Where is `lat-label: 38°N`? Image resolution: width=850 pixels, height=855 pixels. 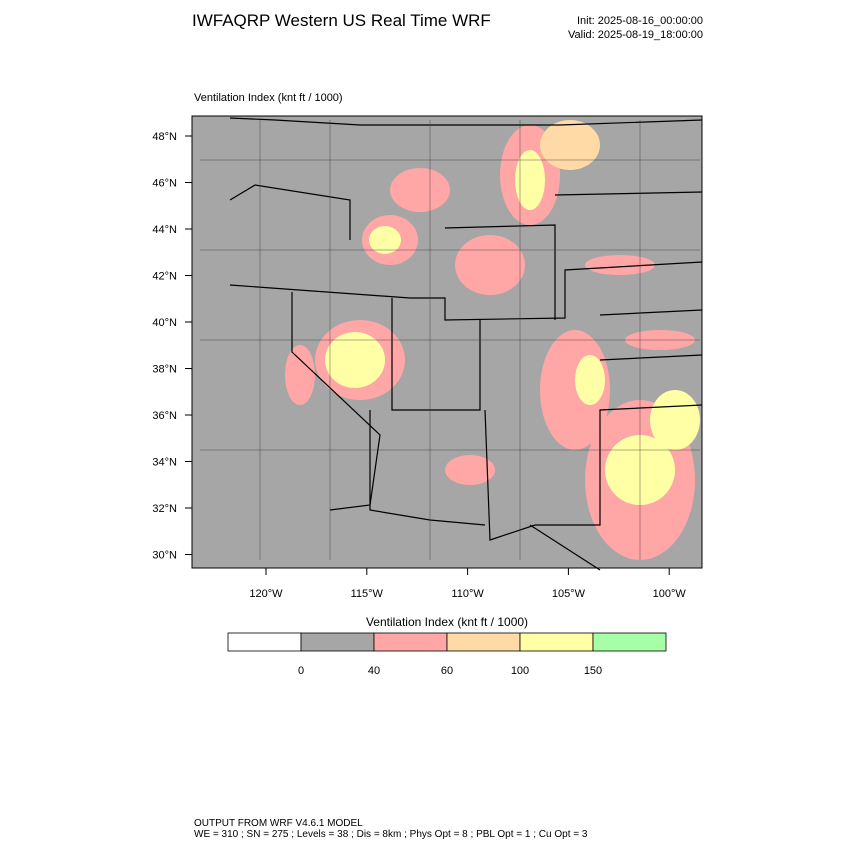
lat-label: 38°N is located at coordinates (164, 370).